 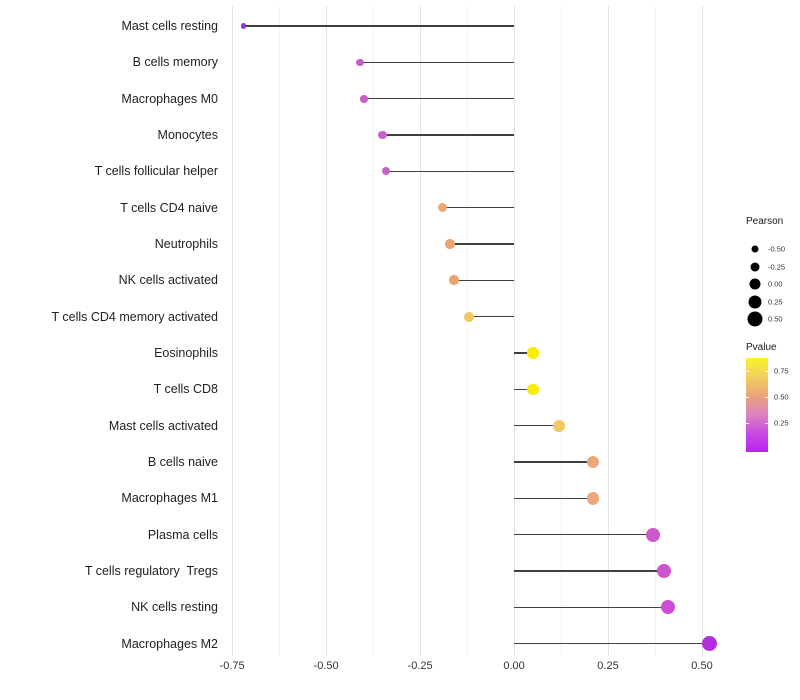 What do you see at coordinates (169, 643) in the screenshot?
I see `category-label: Macrophages M2` at bounding box center [169, 643].